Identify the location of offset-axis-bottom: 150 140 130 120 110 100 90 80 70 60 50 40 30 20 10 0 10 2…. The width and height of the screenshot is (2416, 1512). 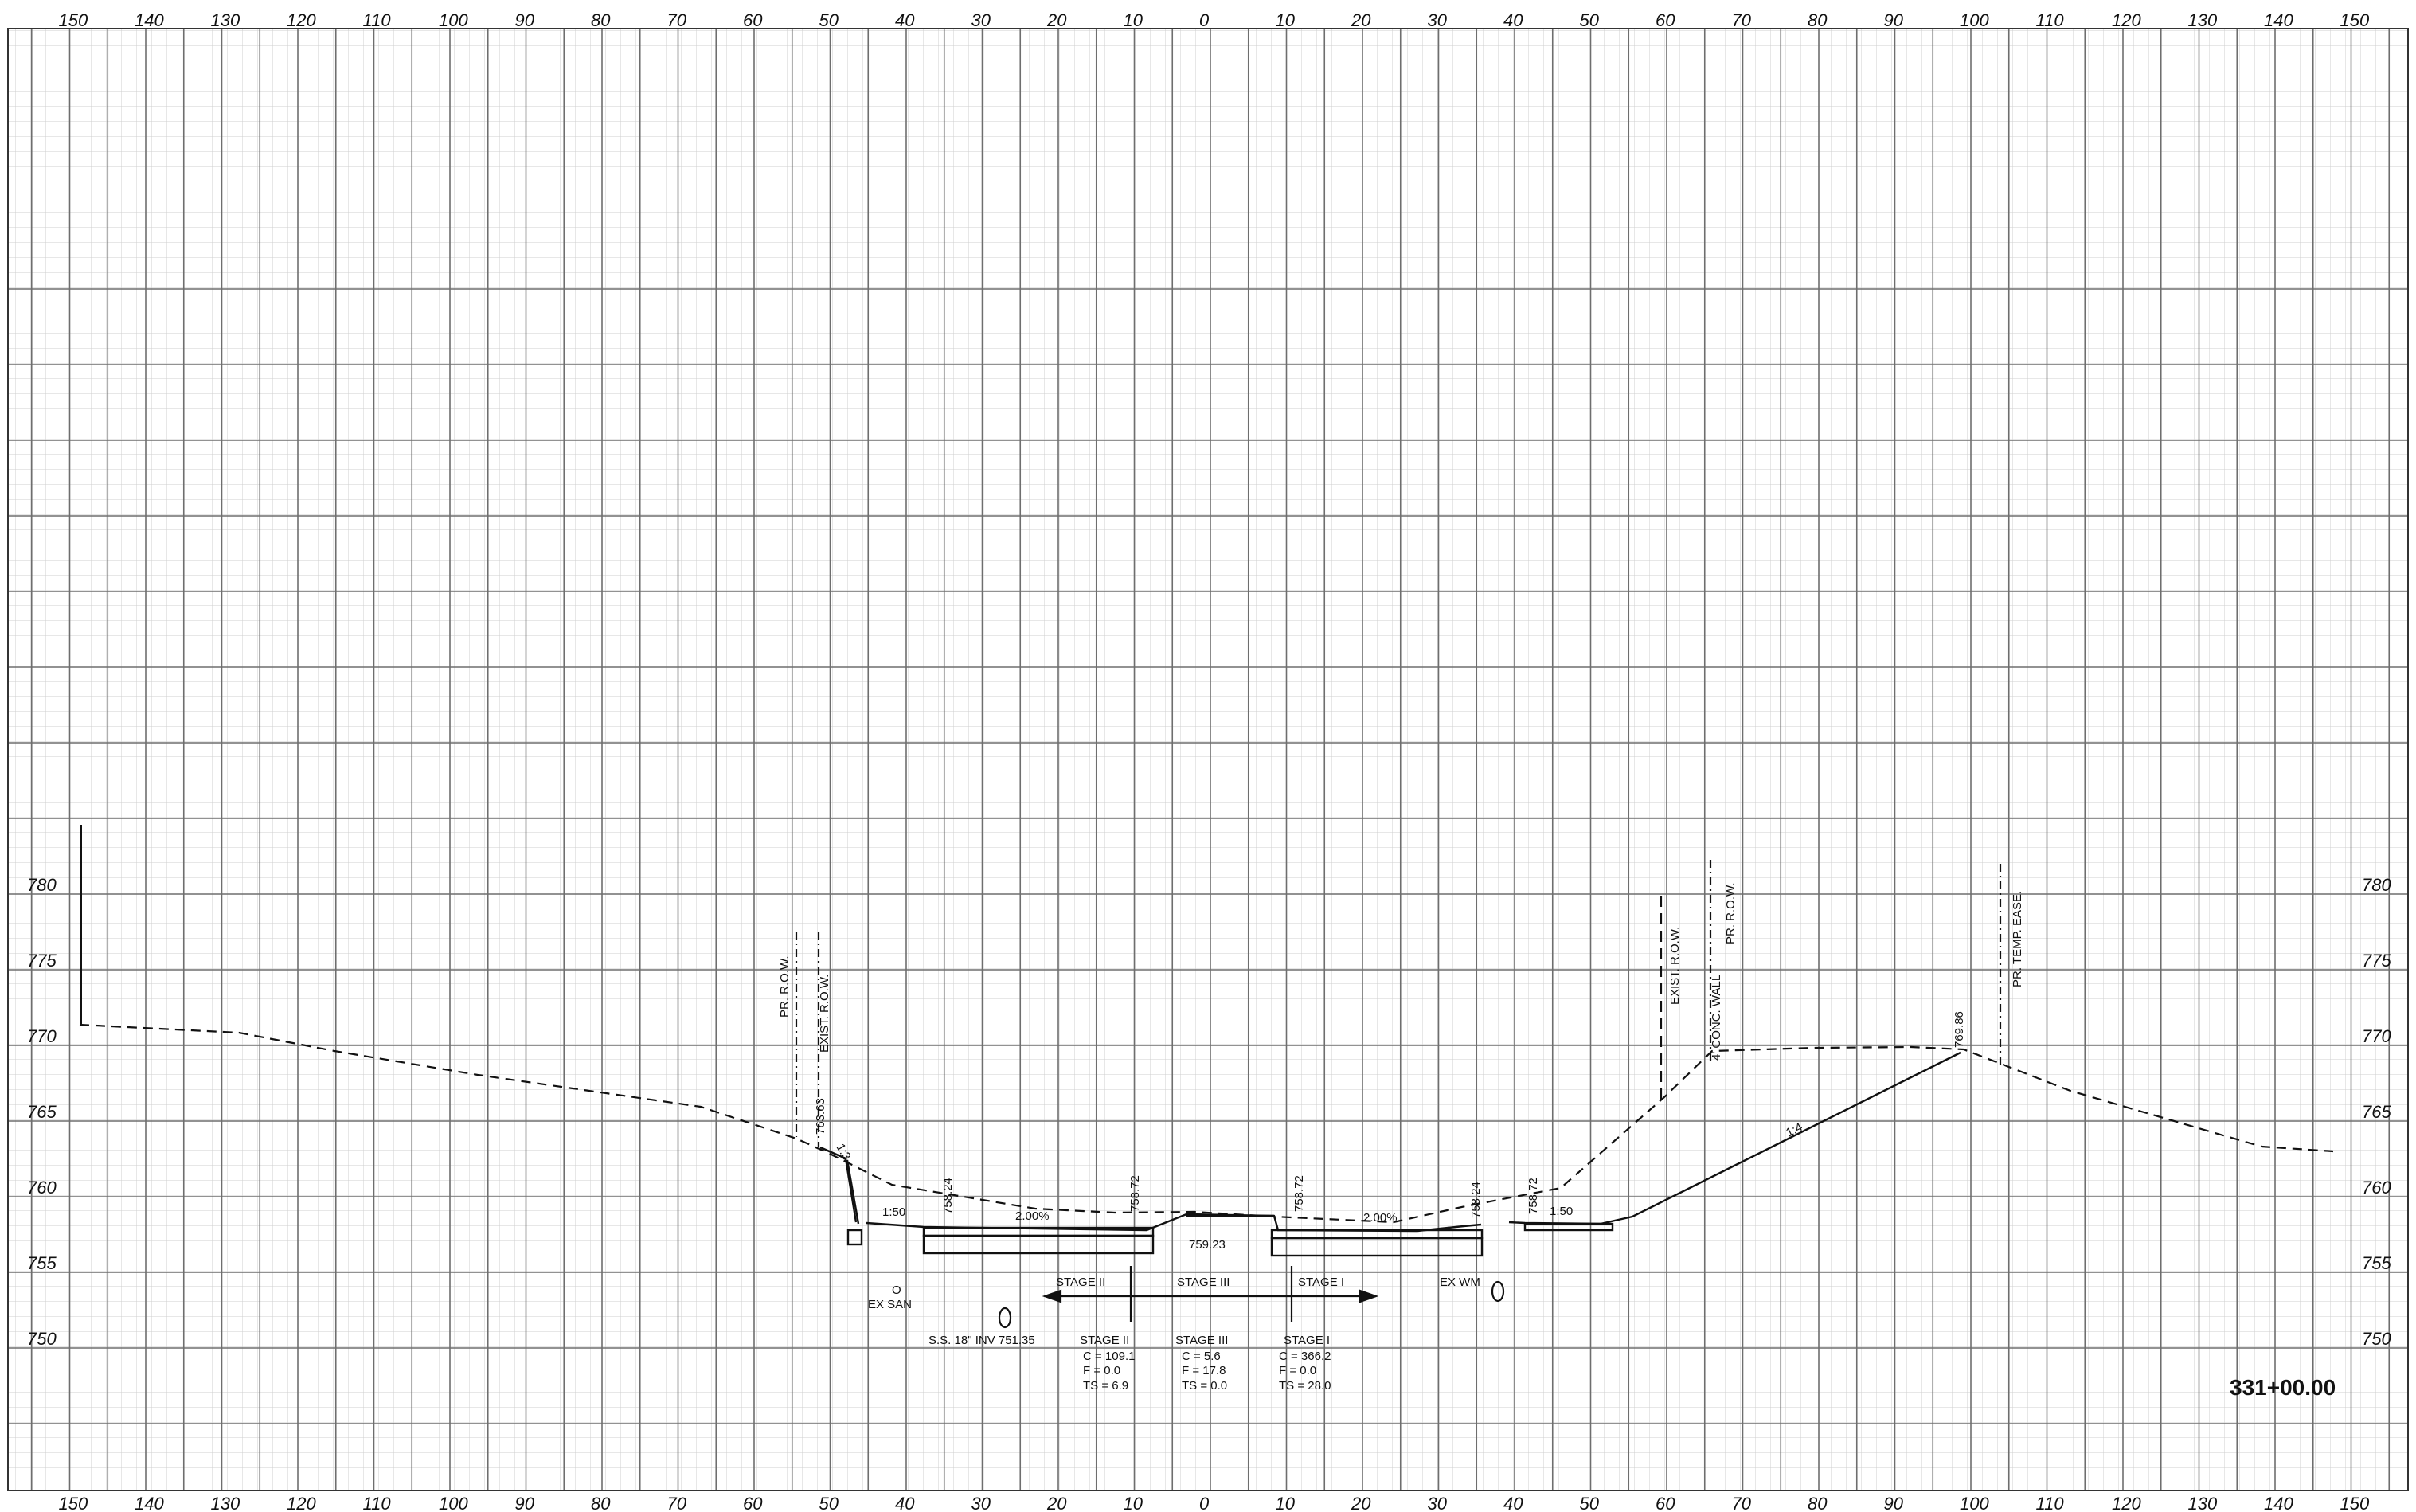
(1215, 1503).